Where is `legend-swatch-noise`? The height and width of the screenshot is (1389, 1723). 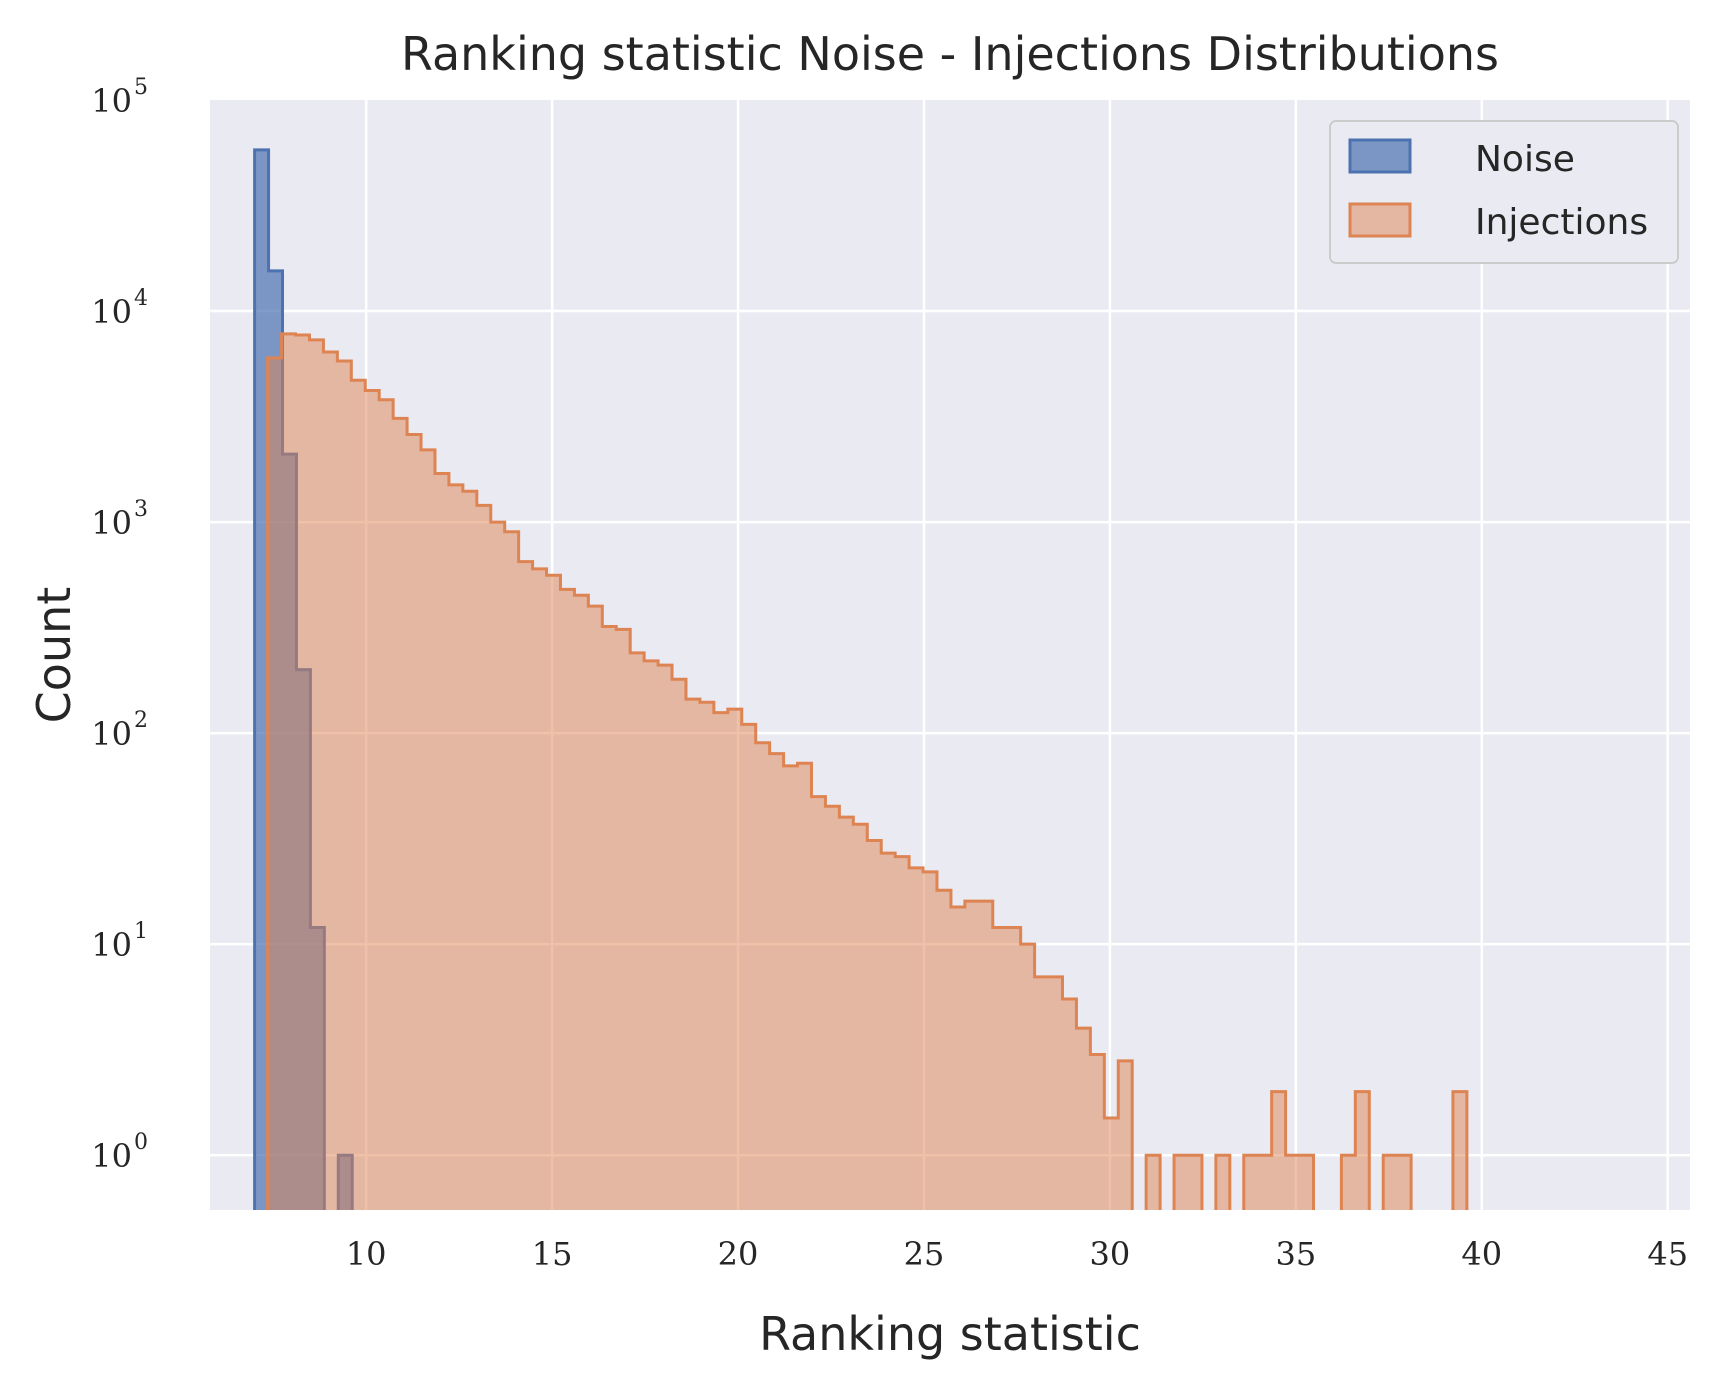
legend-swatch-noise is located at coordinates (1380, 156).